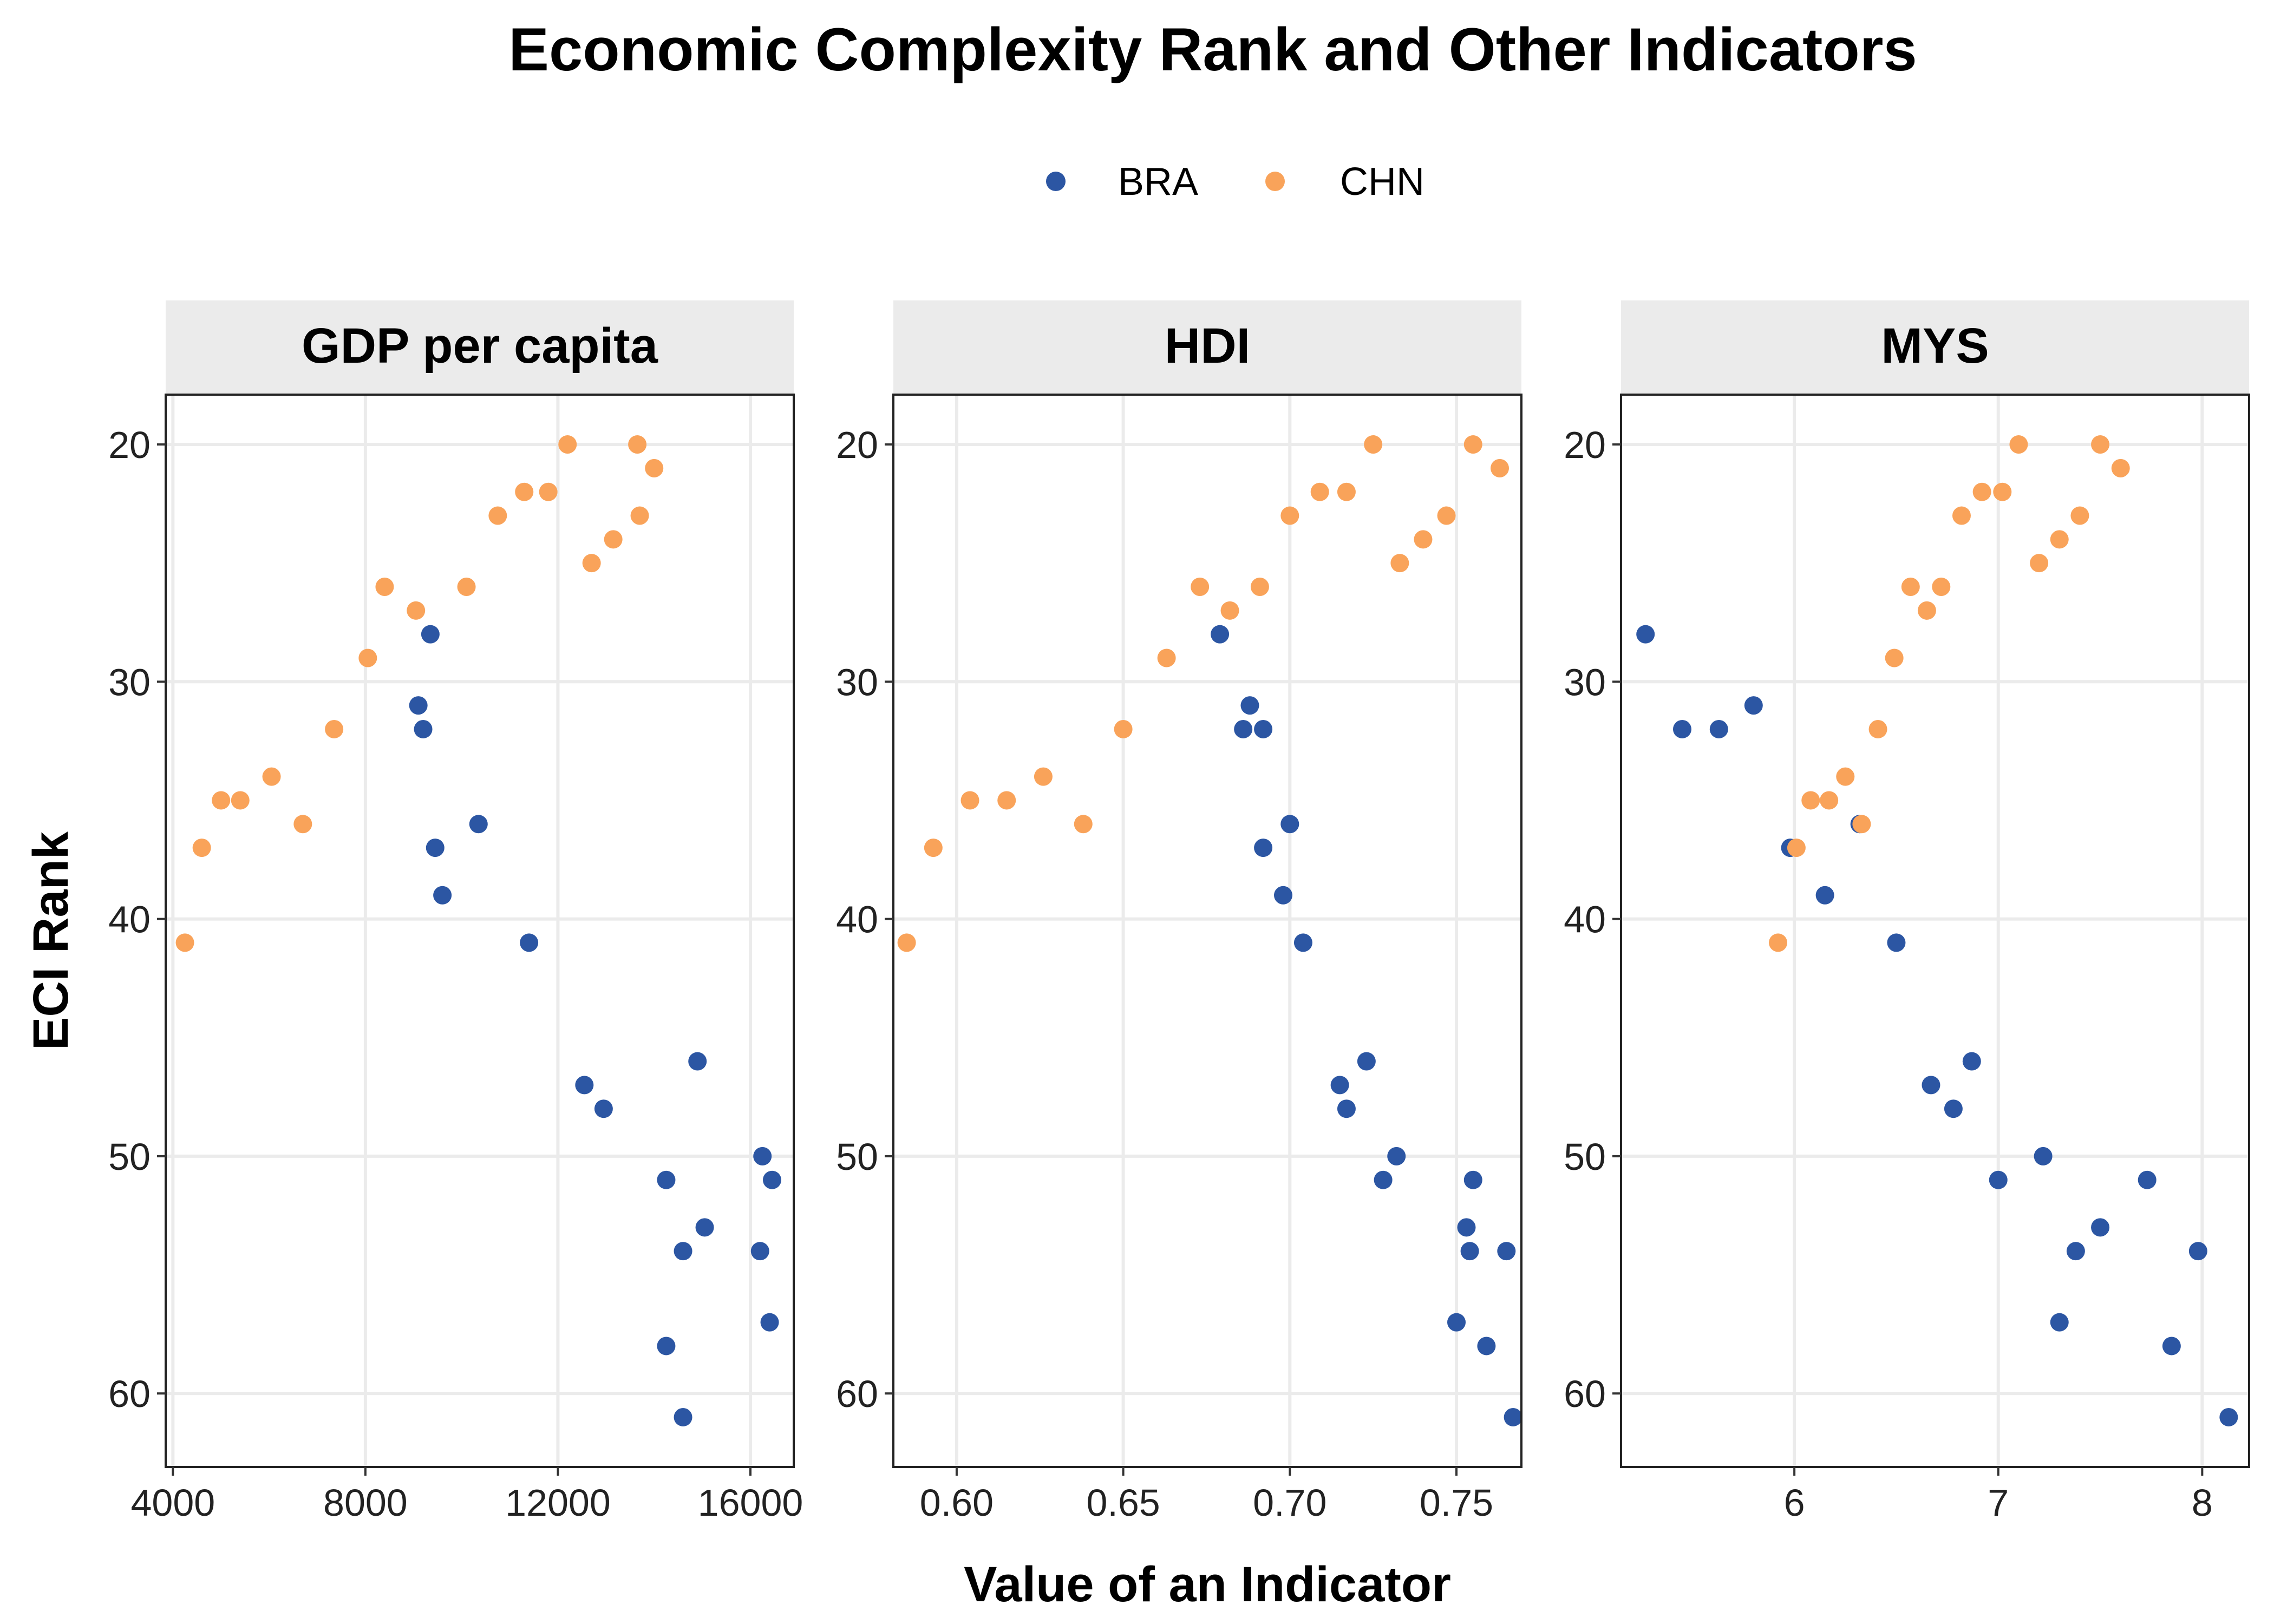 The width and height of the screenshot is (2274, 1624). I want to click on x-tick-label: 6, so click(1795, 1503).